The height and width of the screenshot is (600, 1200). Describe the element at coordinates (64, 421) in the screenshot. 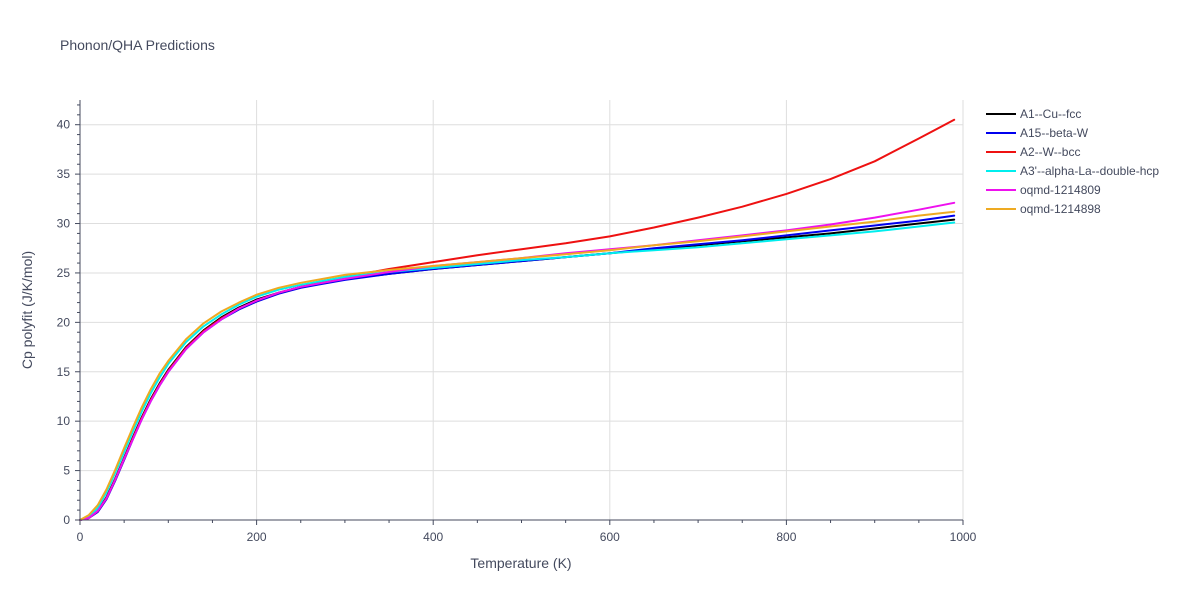

I see `y-tick-label: 10` at that location.